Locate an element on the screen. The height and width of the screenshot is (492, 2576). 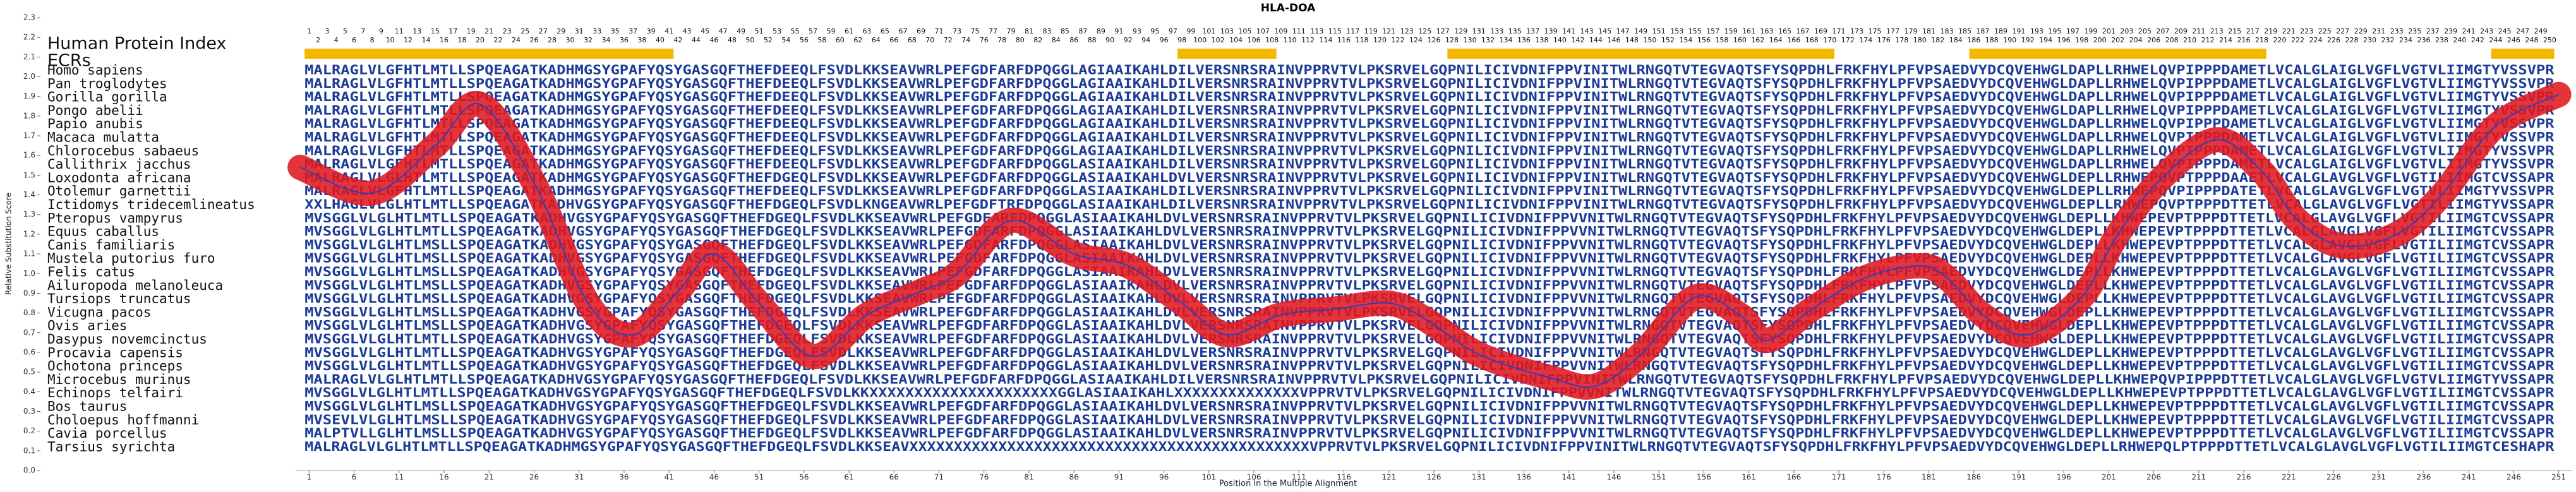
species-name: Loxodonta africana is located at coordinates (119, 177).